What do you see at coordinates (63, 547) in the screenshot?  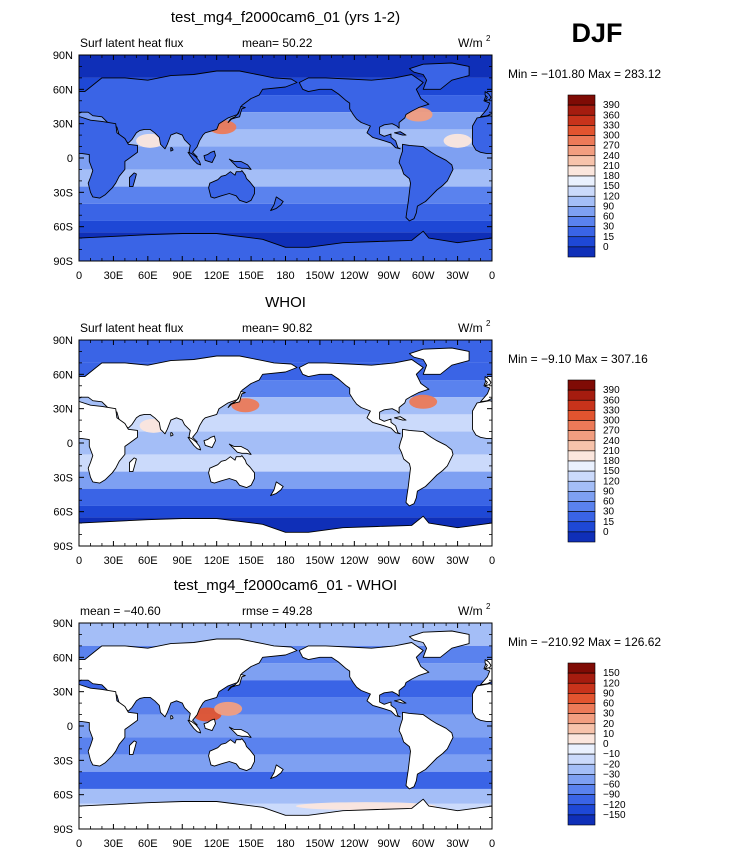 I see `y-tick-label: 90S` at bounding box center [63, 547].